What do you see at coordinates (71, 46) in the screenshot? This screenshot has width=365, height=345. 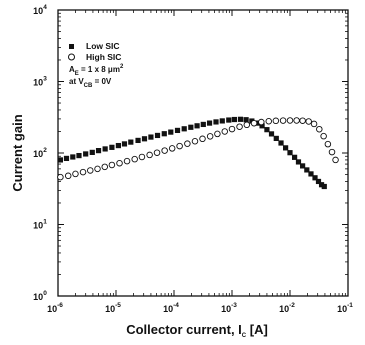 I see `legend-marker-low-sic` at bounding box center [71, 46].